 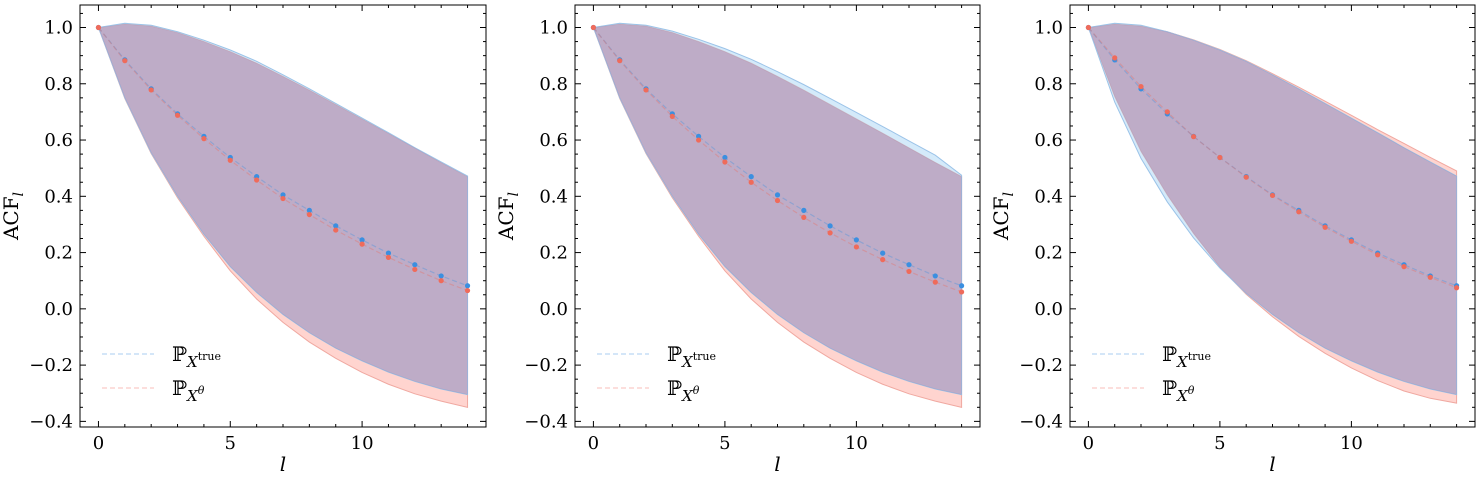 I want to click on x-tick-label: 0, so click(x=593, y=443).